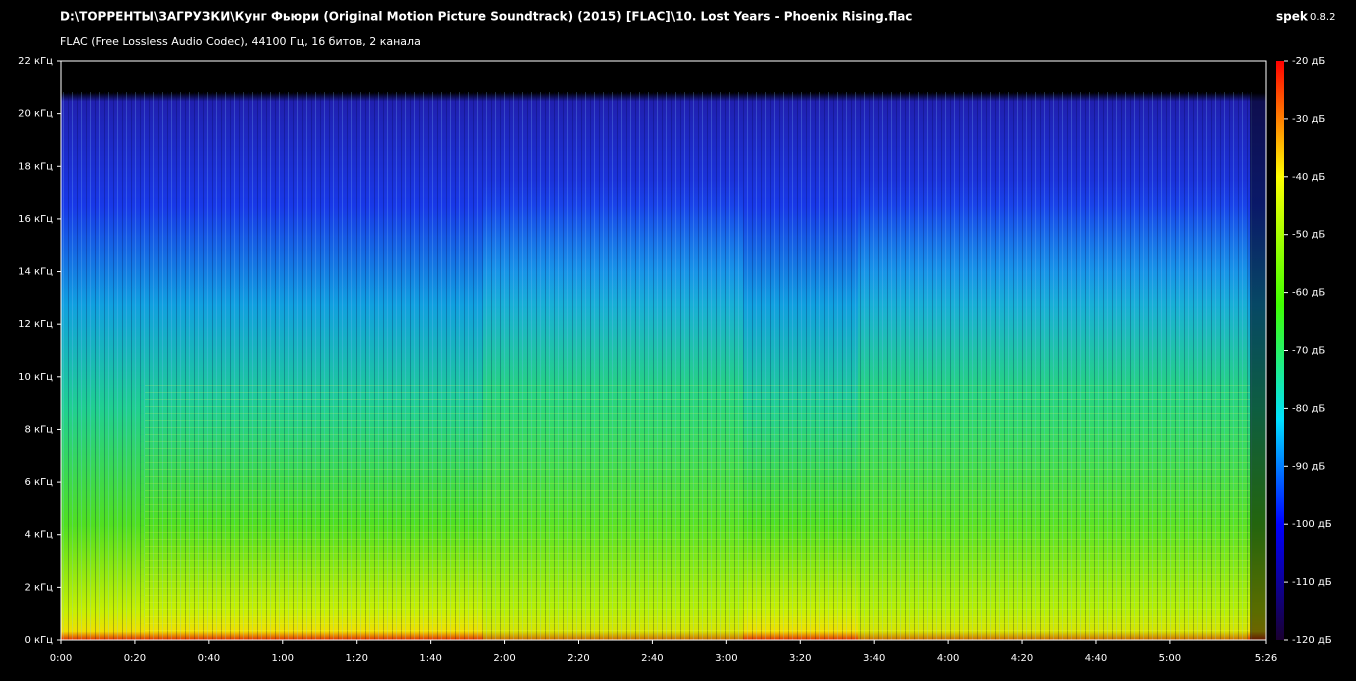  I want to click on x-tick-label: 3:00, so click(726, 658).